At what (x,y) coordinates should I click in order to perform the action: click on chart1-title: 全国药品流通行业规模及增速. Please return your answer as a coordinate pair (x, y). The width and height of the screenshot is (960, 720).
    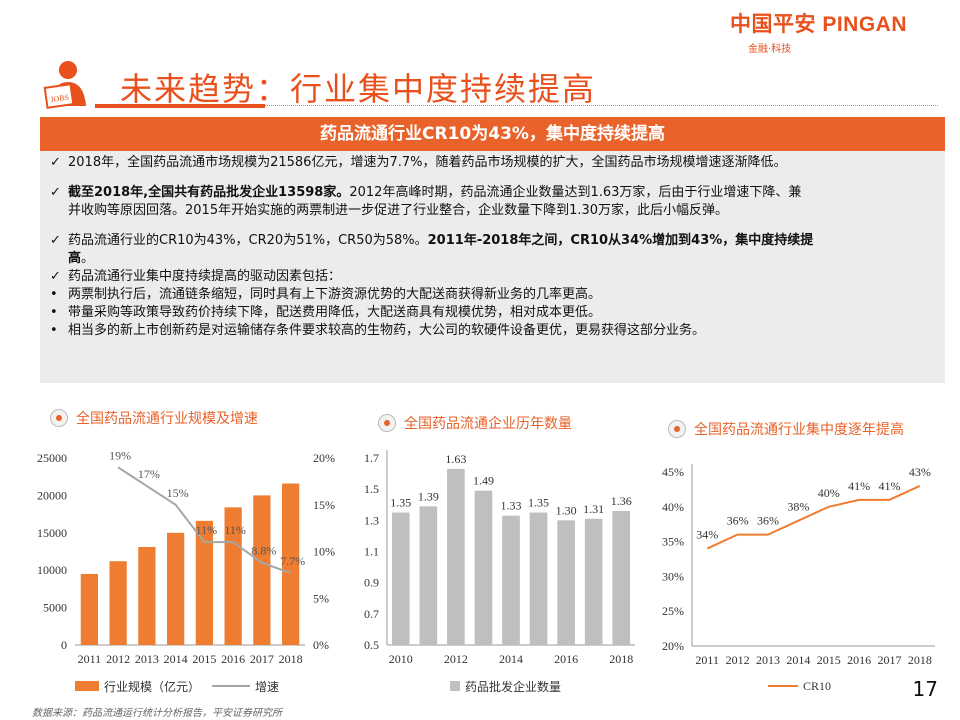
    Looking at the image, I should click on (154, 418).